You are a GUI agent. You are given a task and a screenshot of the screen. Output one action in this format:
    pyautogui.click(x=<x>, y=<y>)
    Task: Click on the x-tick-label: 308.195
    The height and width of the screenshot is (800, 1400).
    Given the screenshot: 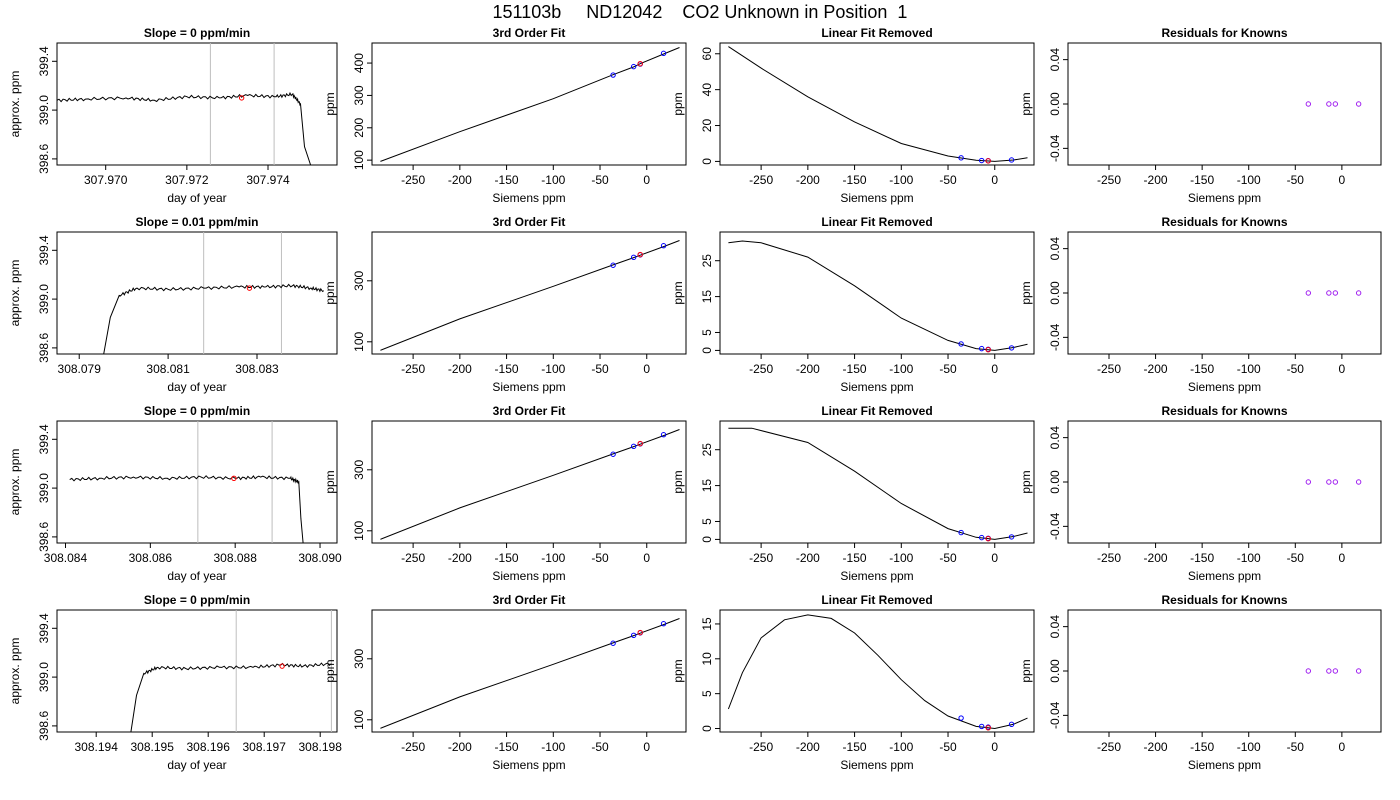 What is the action you would take?
    pyautogui.click(x=153, y=747)
    